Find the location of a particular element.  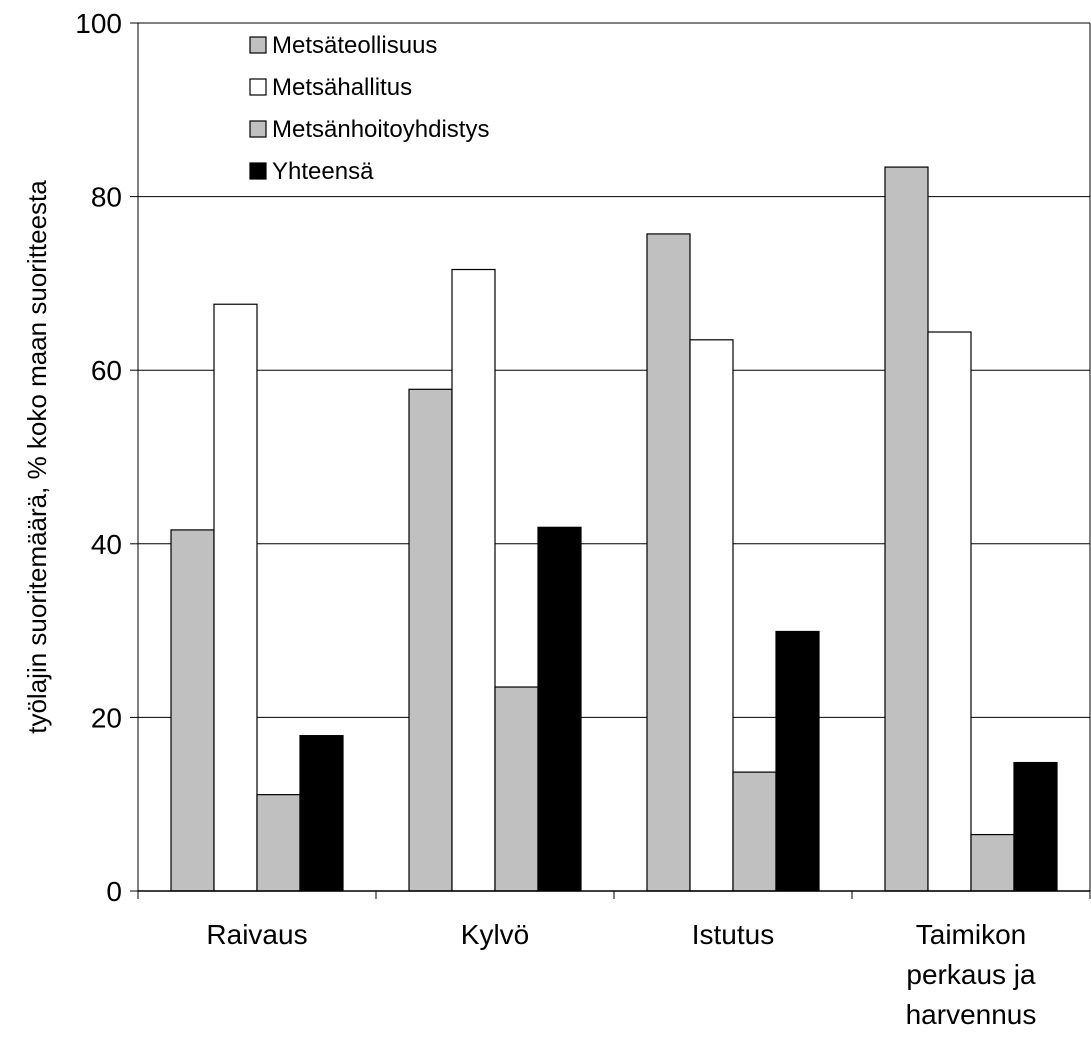

x-tick-label: Taimikon is located at coordinates (971, 934).